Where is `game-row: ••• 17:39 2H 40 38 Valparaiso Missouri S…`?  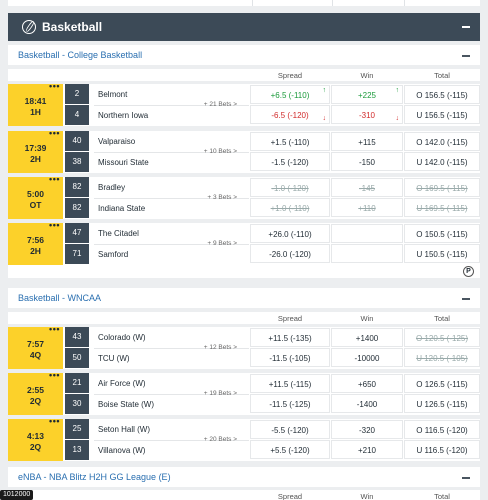 game-row: ••• 17:39 2H 40 38 Valparaiso Missouri S… is located at coordinates (244, 150).